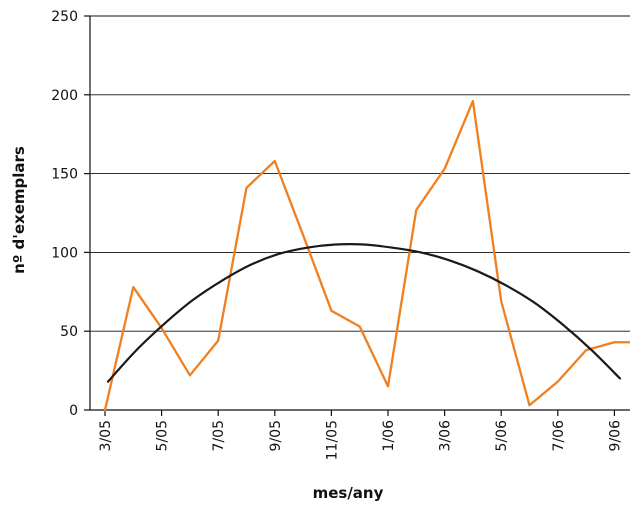 This screenshot has height=507, width=630. What do you see at coordinates (70, 214) in the screenshot?
I see `y-axis-ticks: 0 50 100 150 200 250` at bounding box center [70, 214].